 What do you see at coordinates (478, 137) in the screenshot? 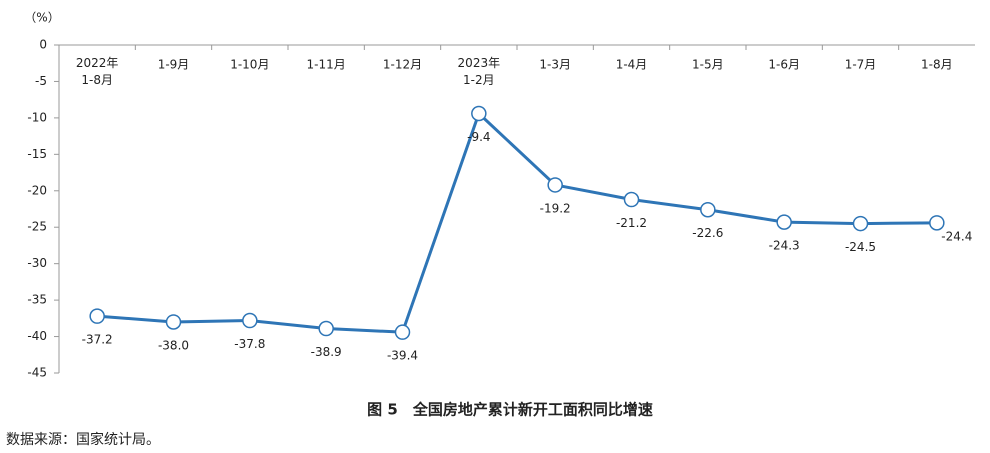
I see `data-label: -9.4` at bounding box center [478, 137].